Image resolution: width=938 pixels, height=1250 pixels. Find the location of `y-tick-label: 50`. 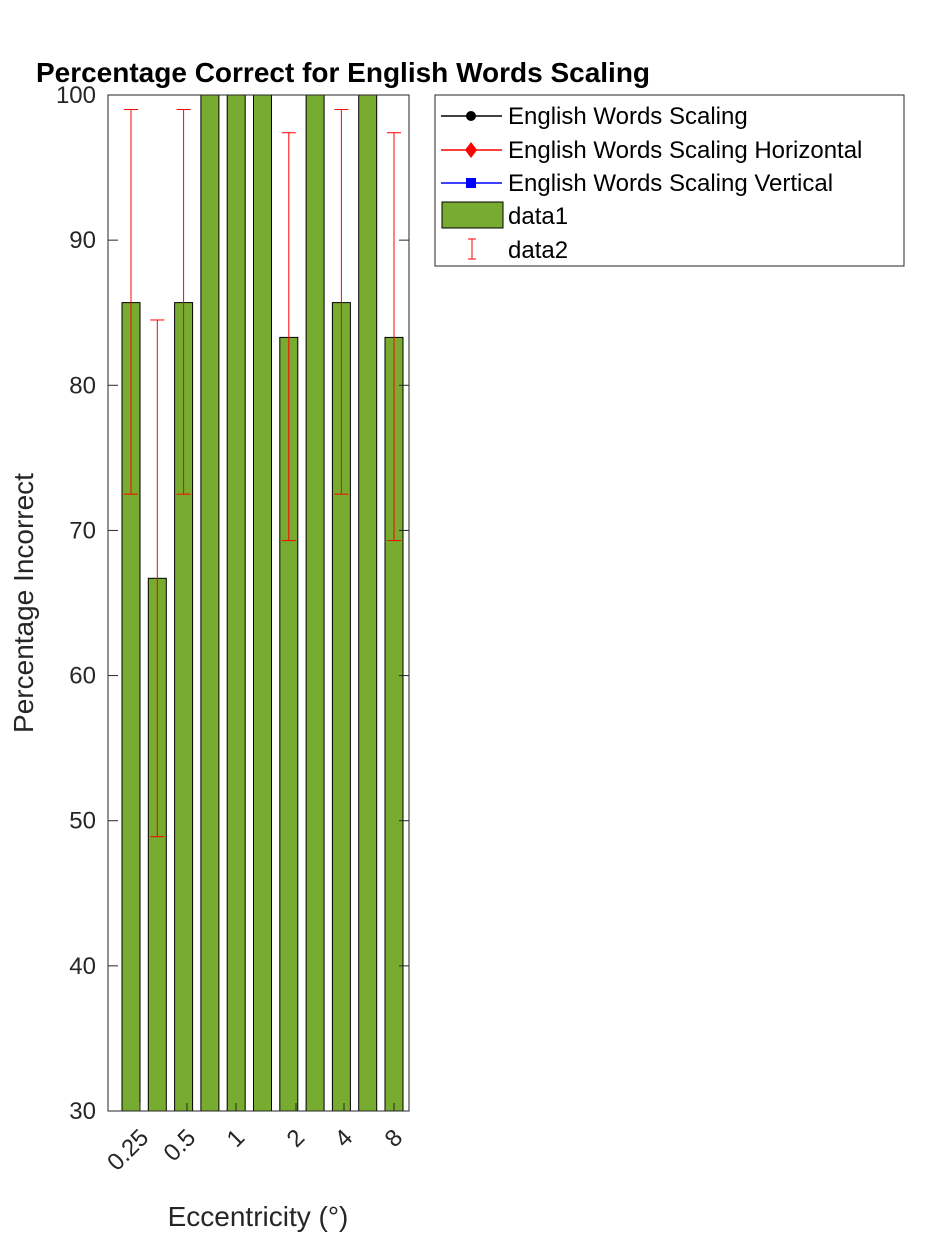

y-tick-label: 50 is located at coordinates (82, 821).